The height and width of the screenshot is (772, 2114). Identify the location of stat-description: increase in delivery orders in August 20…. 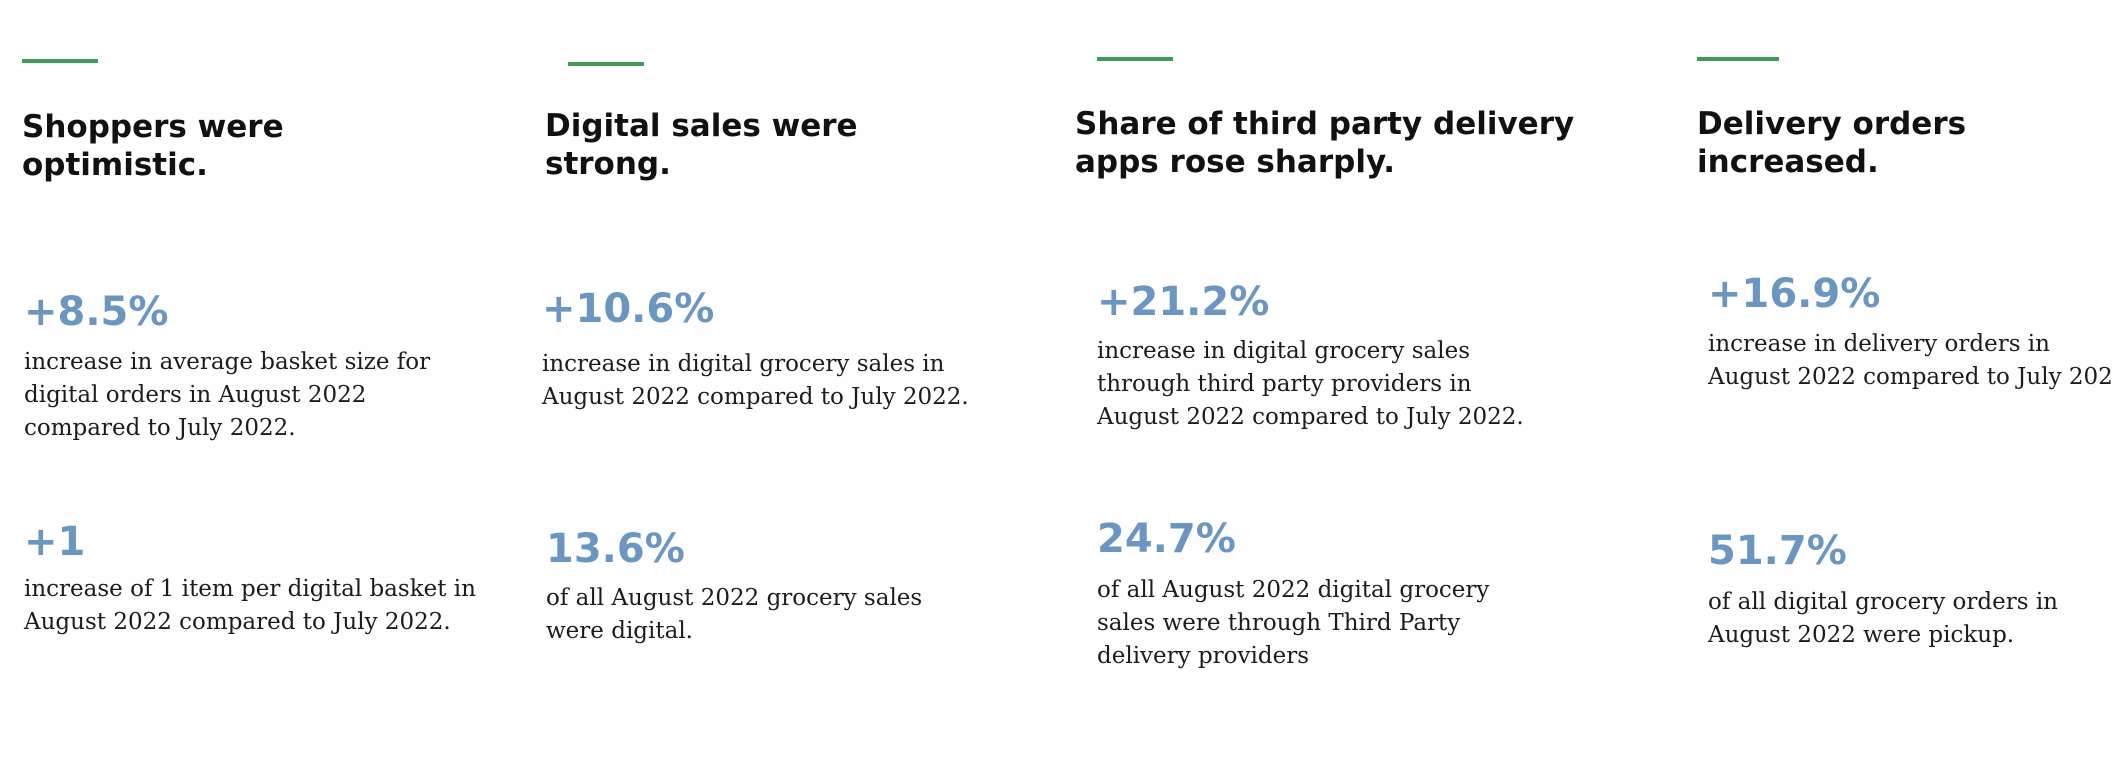
(1911, 360).